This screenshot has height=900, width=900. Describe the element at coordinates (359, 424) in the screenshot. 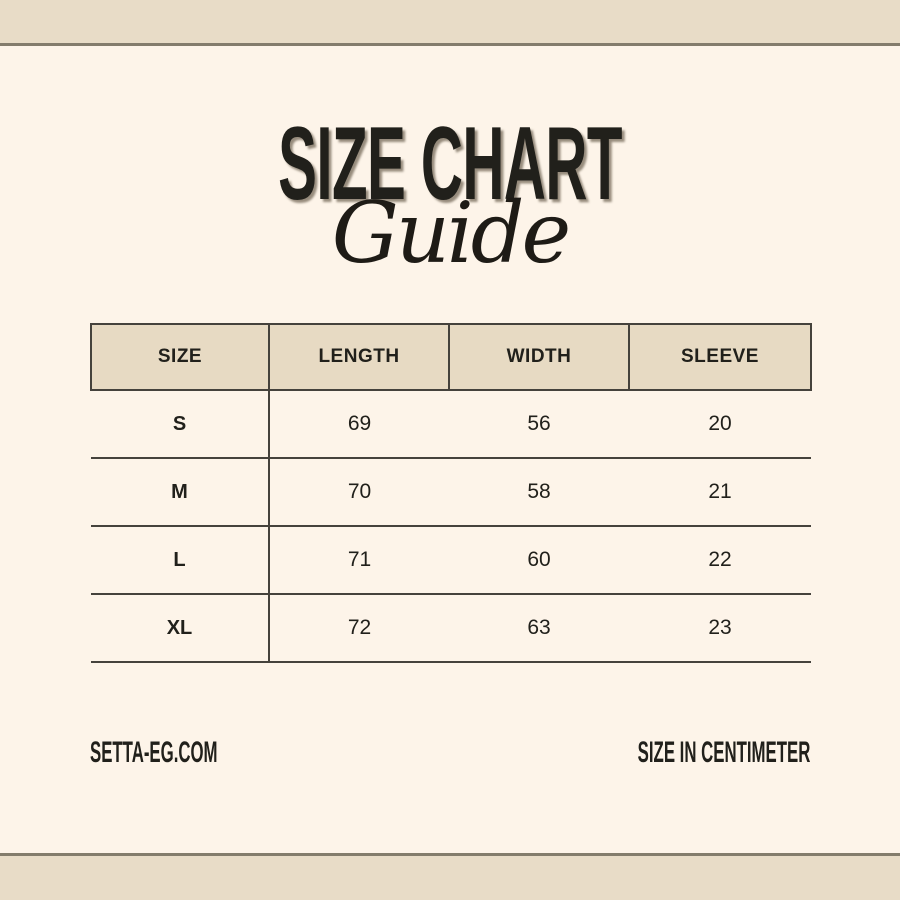

I see `cell-length: 69` at that location.